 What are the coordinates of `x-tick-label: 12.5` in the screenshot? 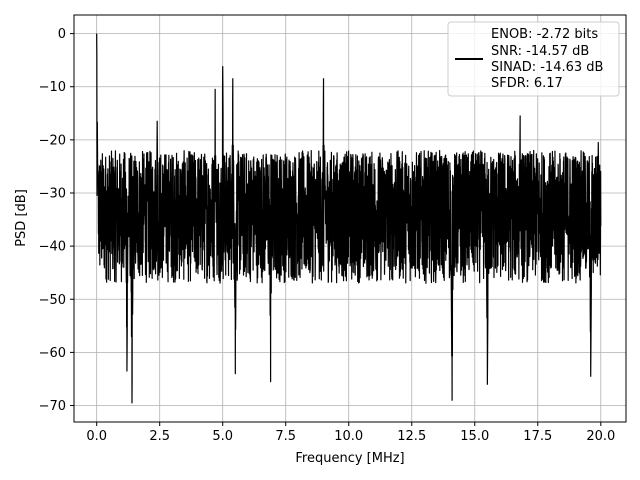 It's located at (411, 436).